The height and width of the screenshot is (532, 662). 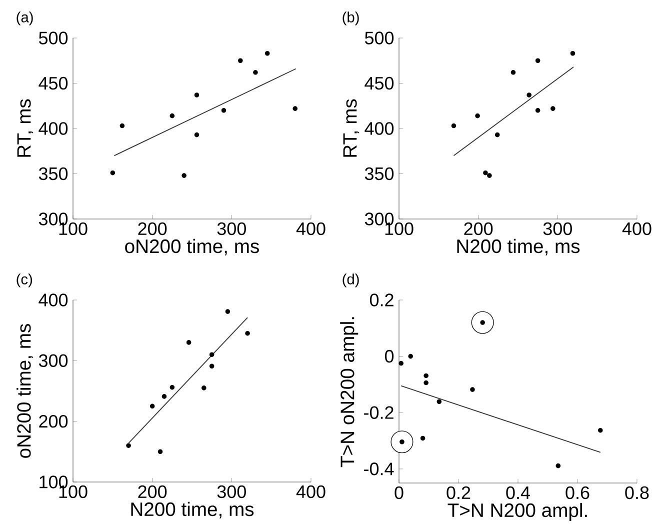 I want to click on y-tick-label: 0.2, so click(x=382, y=300).